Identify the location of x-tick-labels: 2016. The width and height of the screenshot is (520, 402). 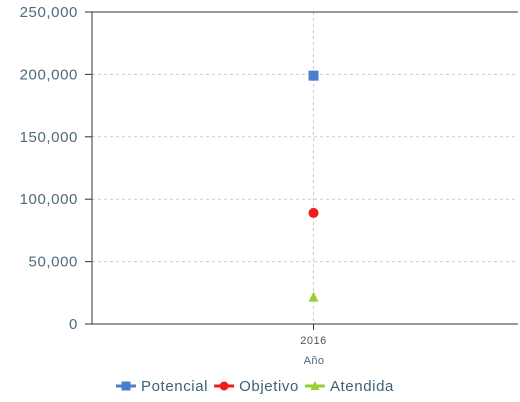
(313, 335).